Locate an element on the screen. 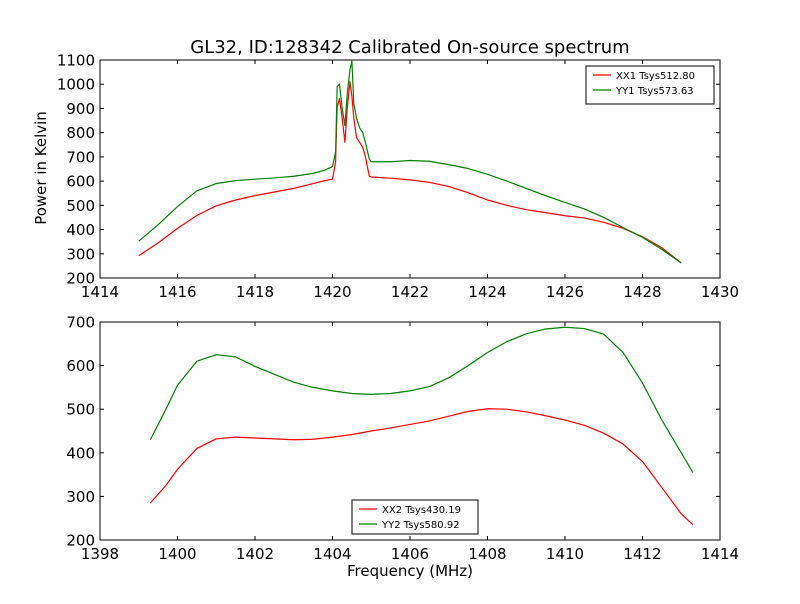  x-tick-label: 1406 is located at coordinates (410, 554).